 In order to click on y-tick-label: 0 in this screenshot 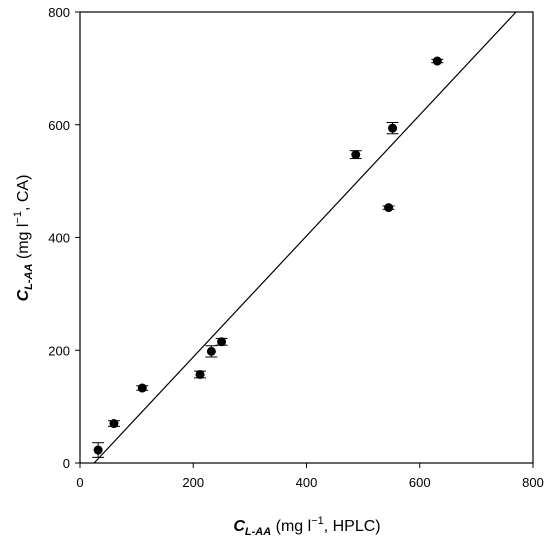, I will do `click(66, 463)`.